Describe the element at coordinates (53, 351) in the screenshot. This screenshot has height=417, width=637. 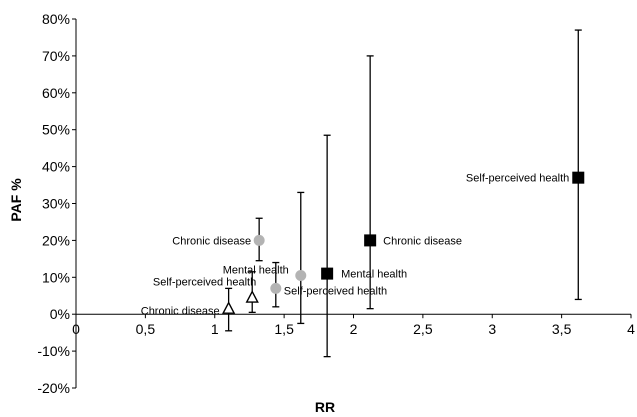
I see `y-tick-label: -10%` at that location.